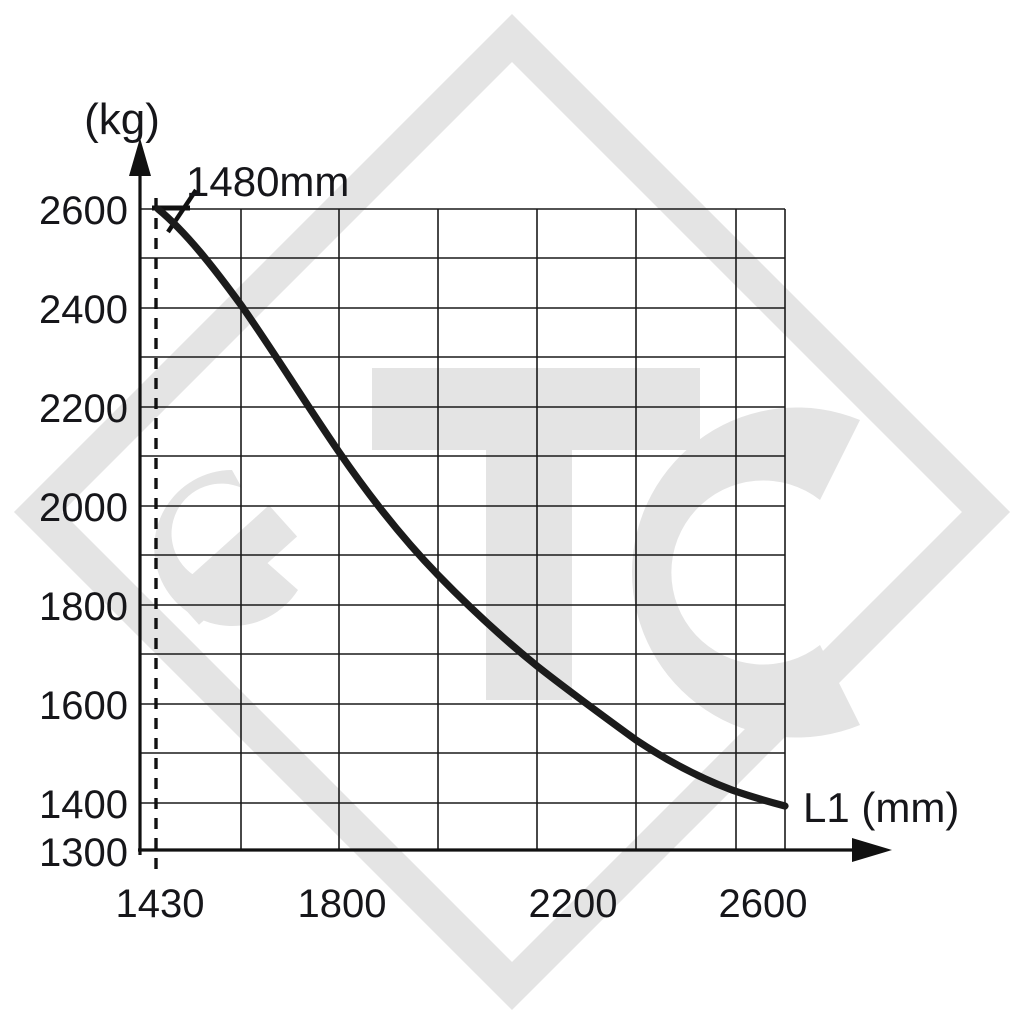  What do you see at coordinates (83, 508) in the screenshot?
I see `y-tick-label-2000: 2000` at bounding box center [83, 508].